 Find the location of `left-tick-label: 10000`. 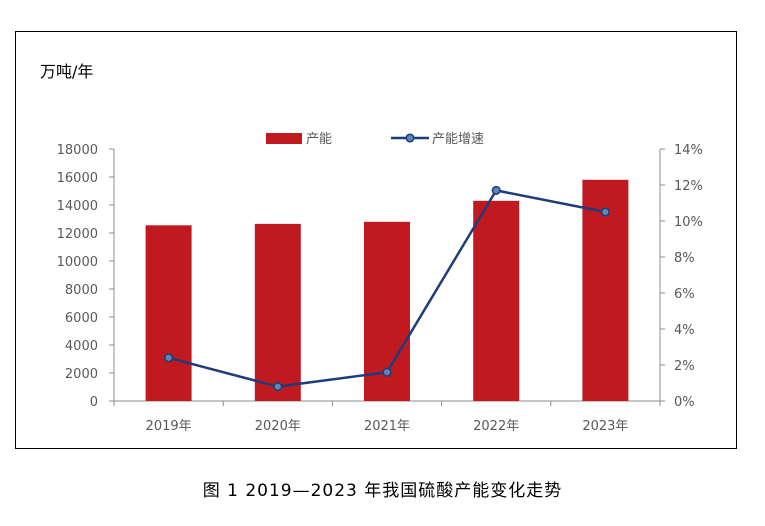

left-tick-label: 10000 is located at coordinates (77, 262).